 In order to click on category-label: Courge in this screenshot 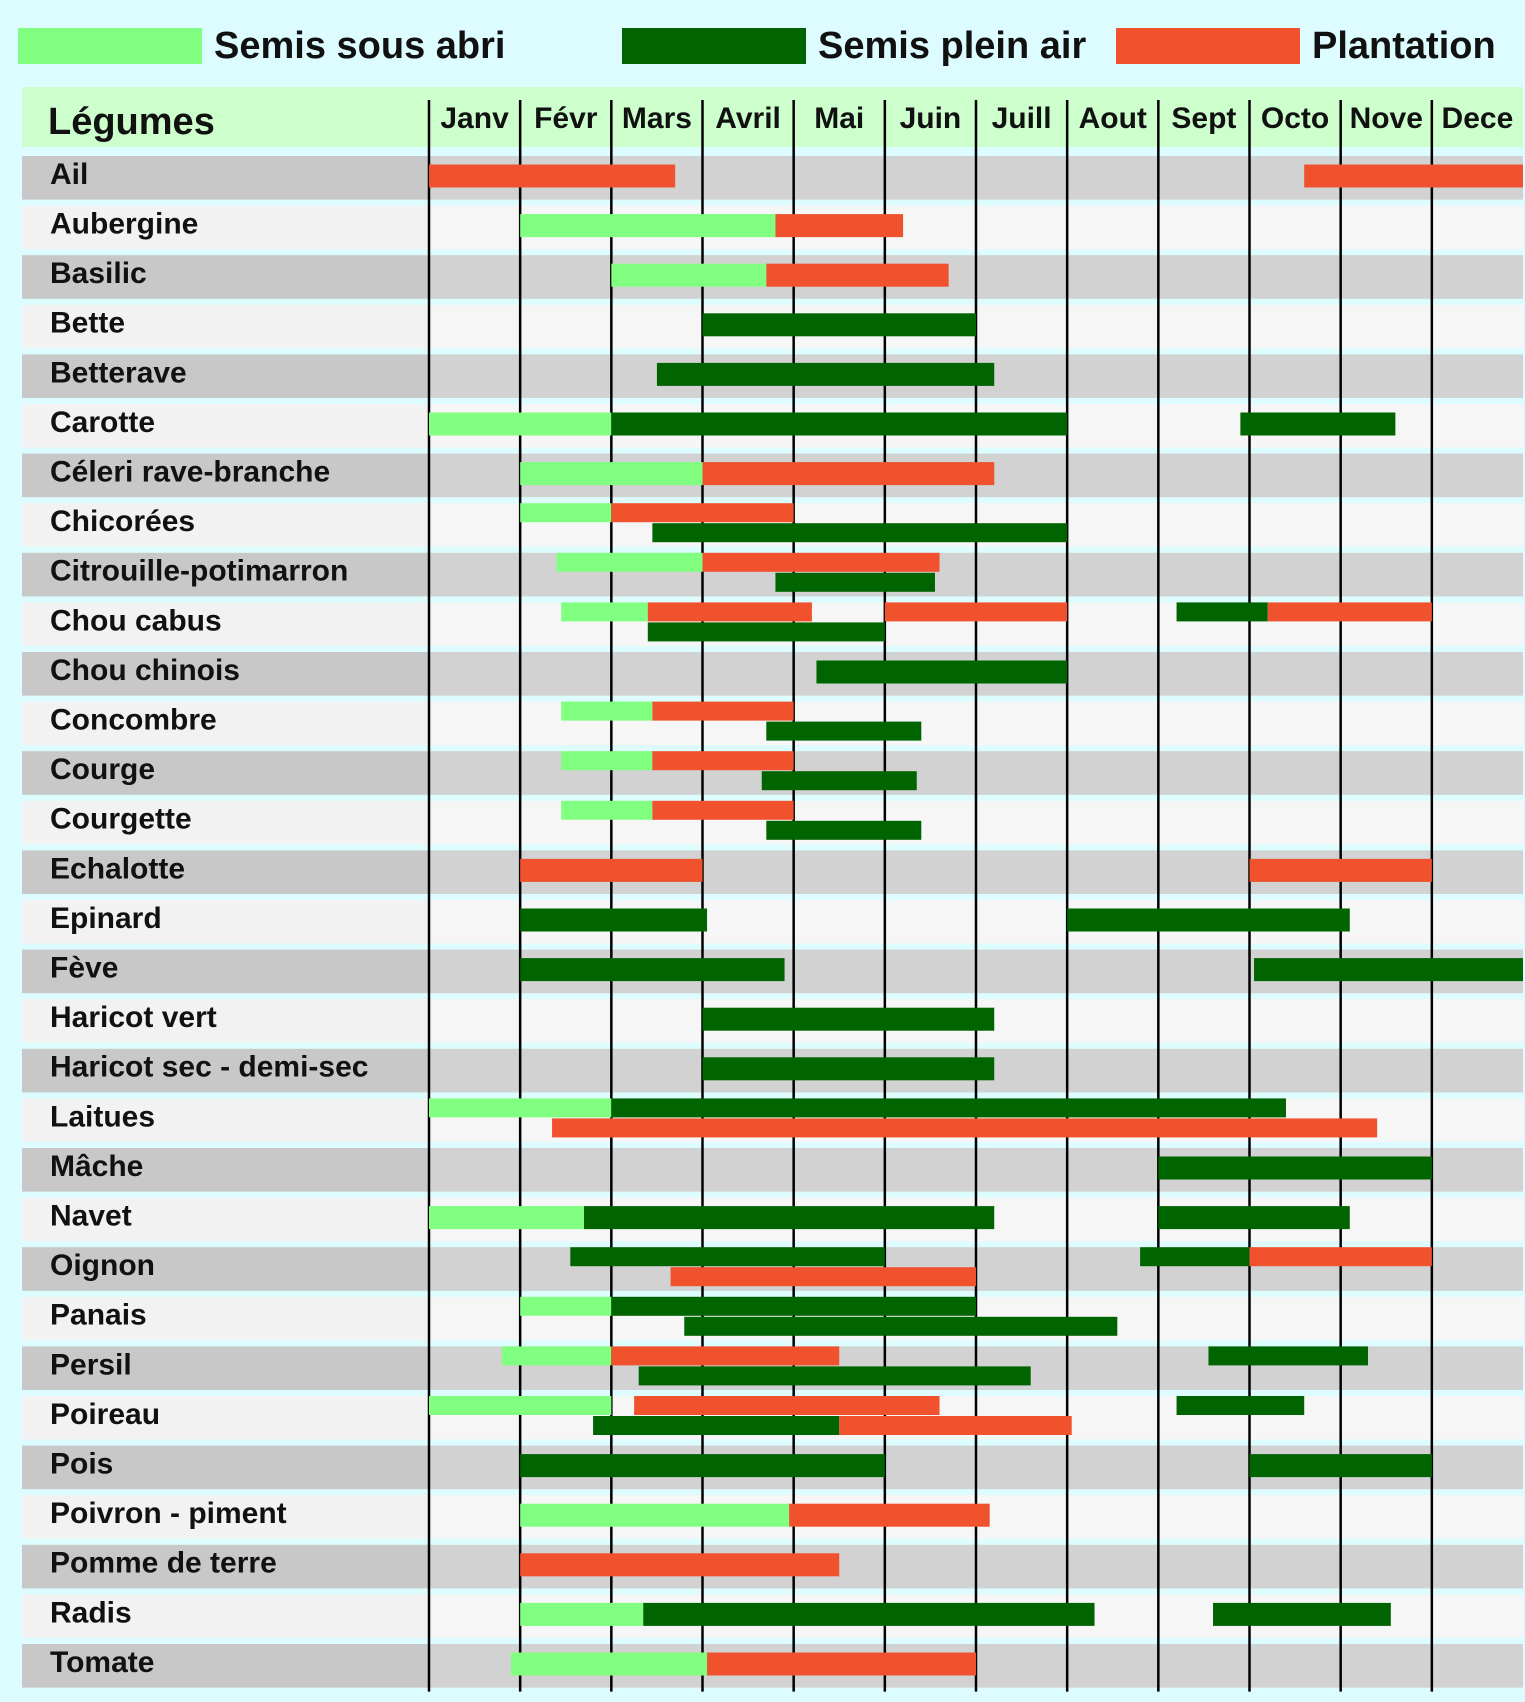, I will do `click(102, 769)`.